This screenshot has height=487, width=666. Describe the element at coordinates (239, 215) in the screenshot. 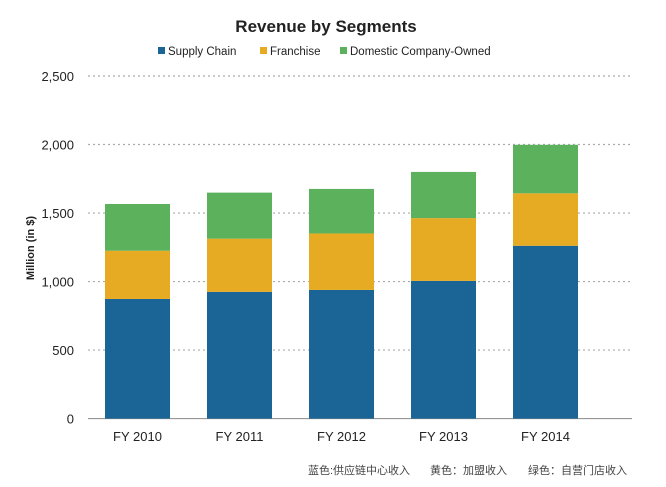

I see `bar-domestic-company-owned-fy-2011` at that location.